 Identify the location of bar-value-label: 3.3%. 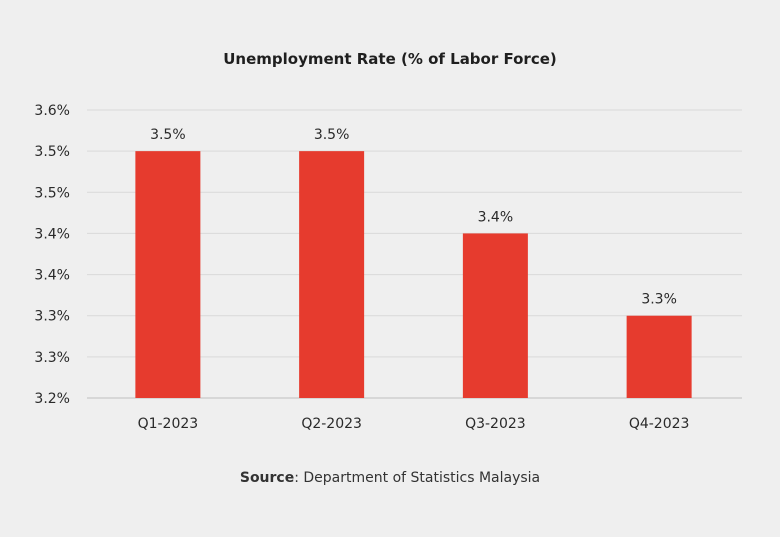
(659, 300).